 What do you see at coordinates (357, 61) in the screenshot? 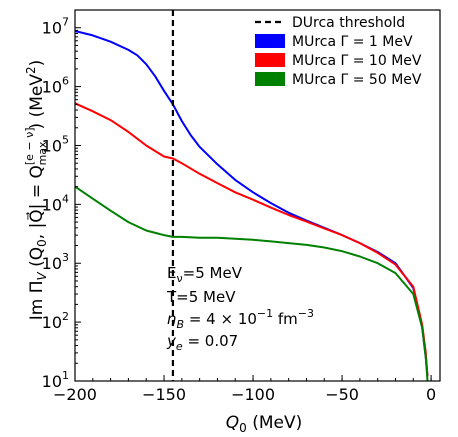
I see `legend-label-gamma-10: MUrca Γ = 10 MeV` at bounding box center [357, 61].